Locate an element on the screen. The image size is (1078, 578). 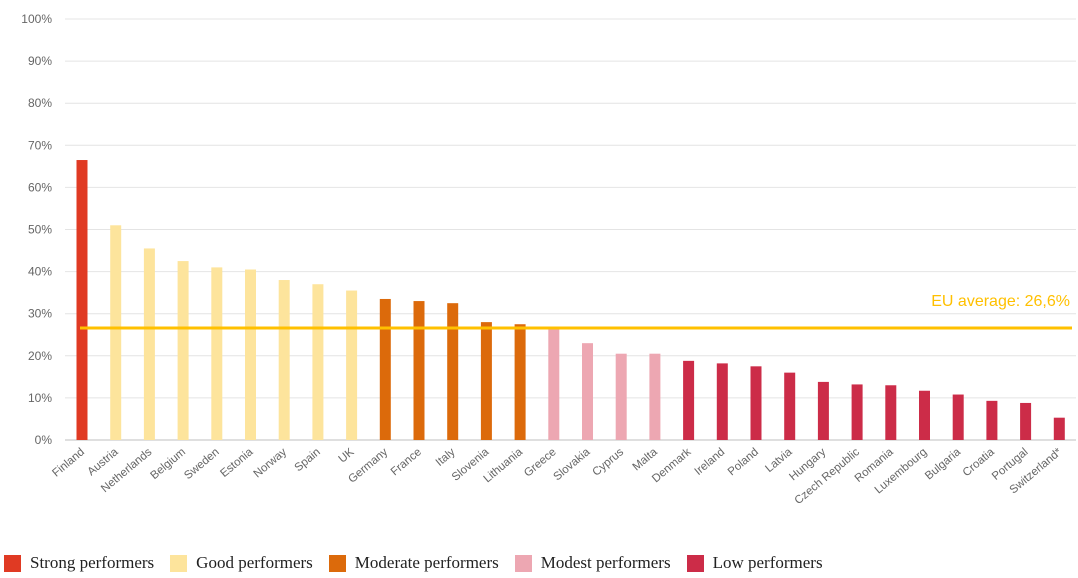
x-category-label: Malta is located at coordinates (646, 460).